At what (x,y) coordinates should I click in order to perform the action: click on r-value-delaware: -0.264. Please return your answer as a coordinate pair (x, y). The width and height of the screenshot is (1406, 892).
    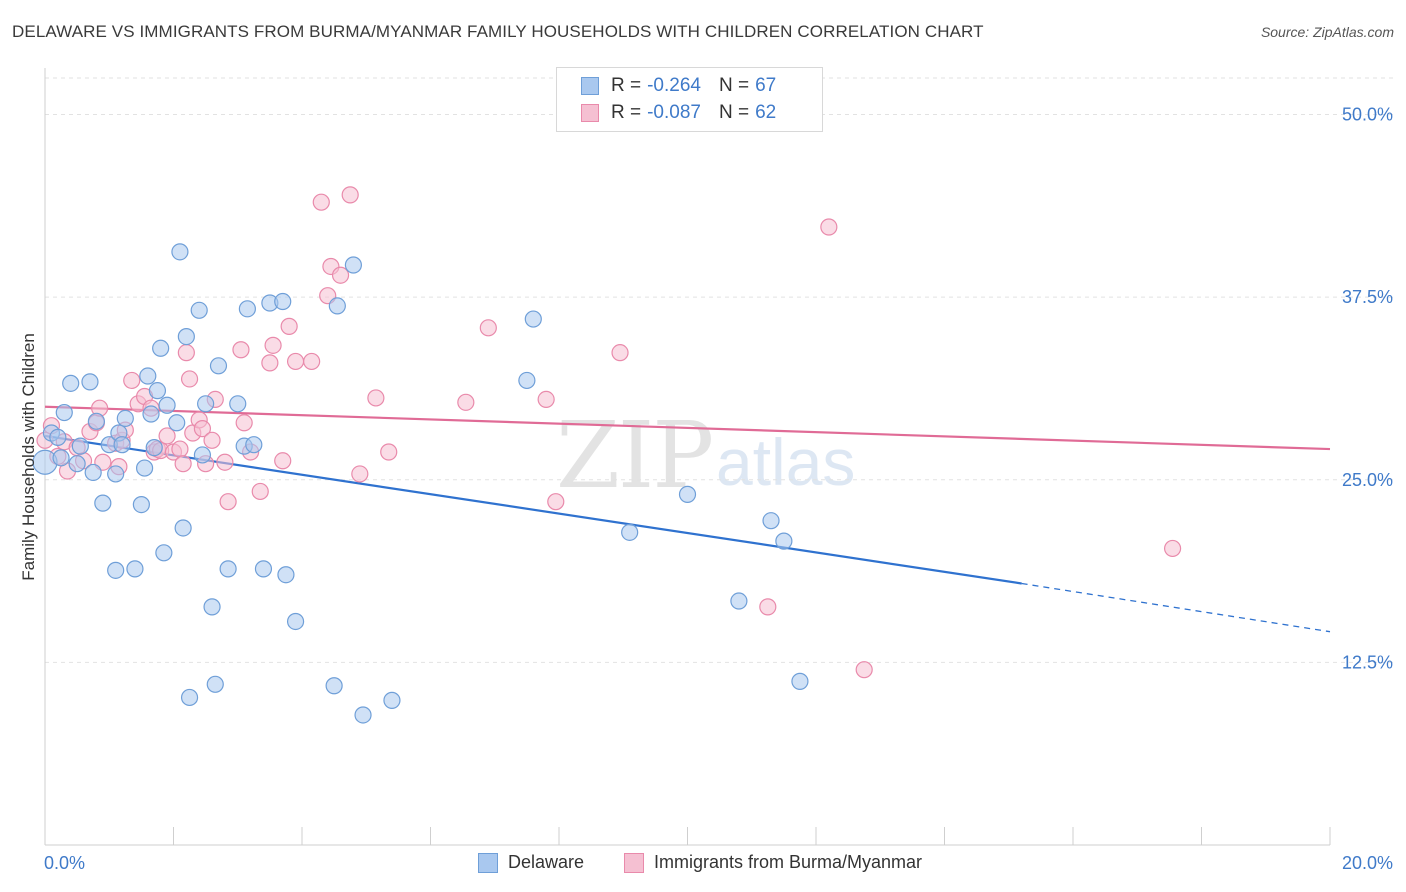
    Looking at the image, I should click on (674, 85).